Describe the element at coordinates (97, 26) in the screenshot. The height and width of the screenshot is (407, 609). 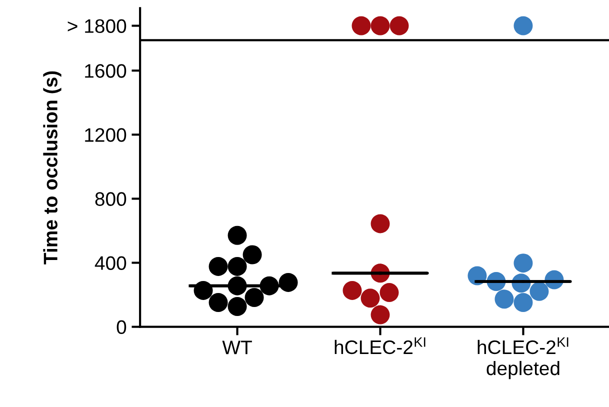
I see `y-tick-label: > 1800` at that location.